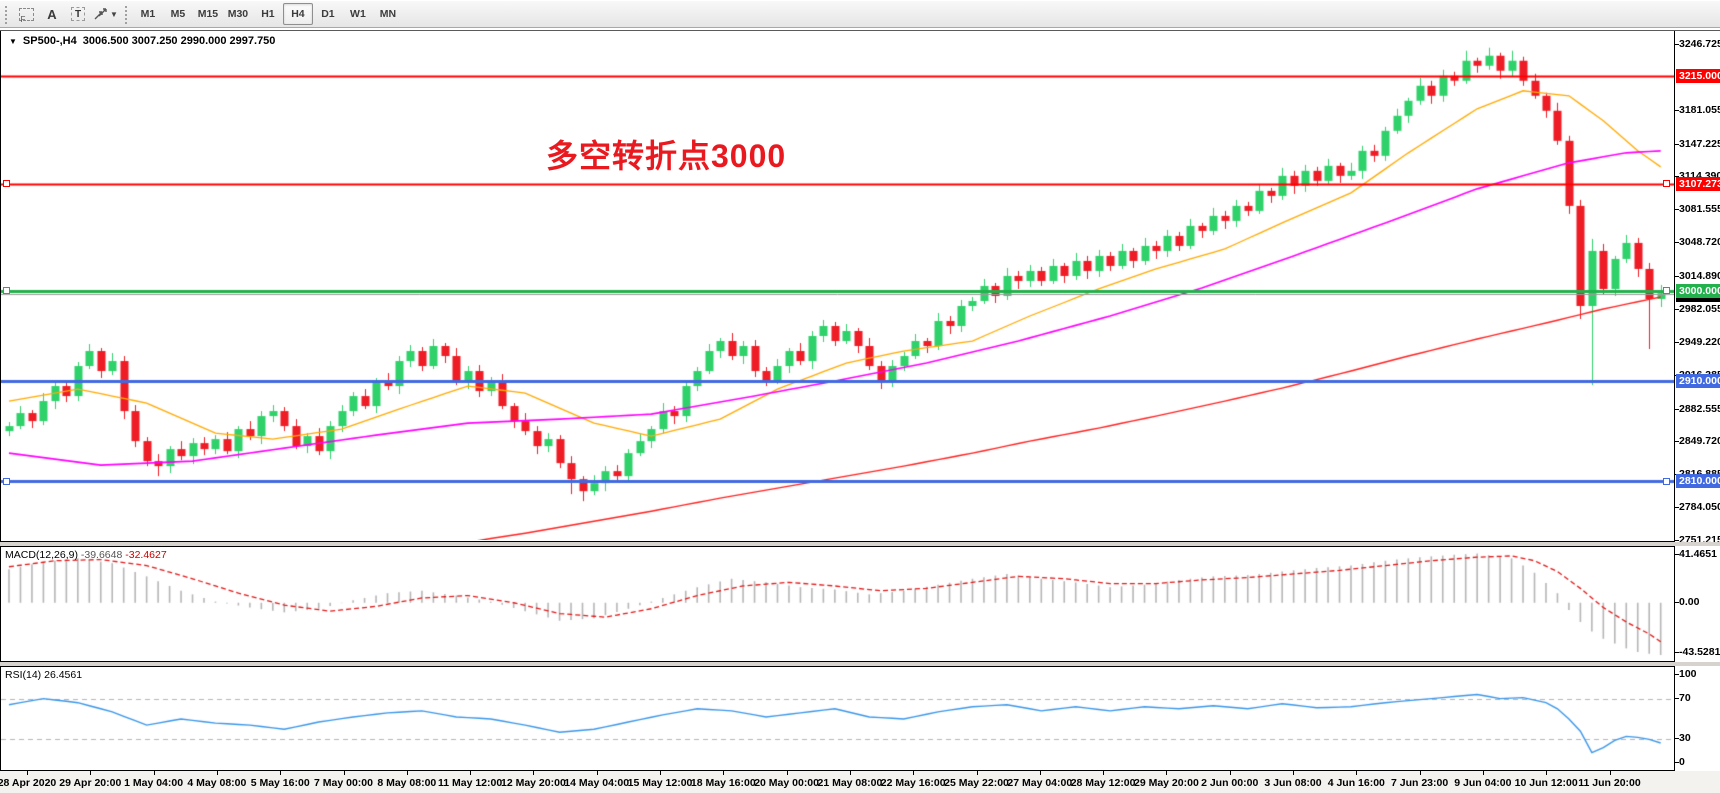  What do you see at coordinates (1699, 652) in the screenshot?
I see `macd-tick-label: -43.5281` at bounding box center [1699, 652].